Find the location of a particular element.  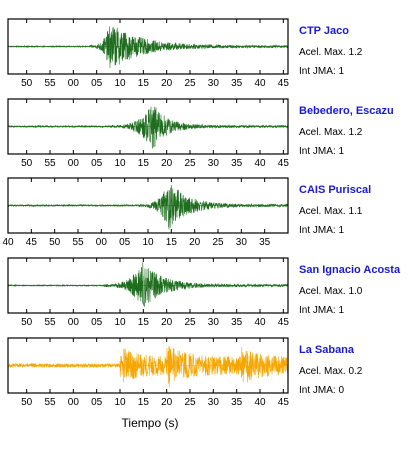

station-name: Bebedero, Escazu is located at coordinates (346, 111).